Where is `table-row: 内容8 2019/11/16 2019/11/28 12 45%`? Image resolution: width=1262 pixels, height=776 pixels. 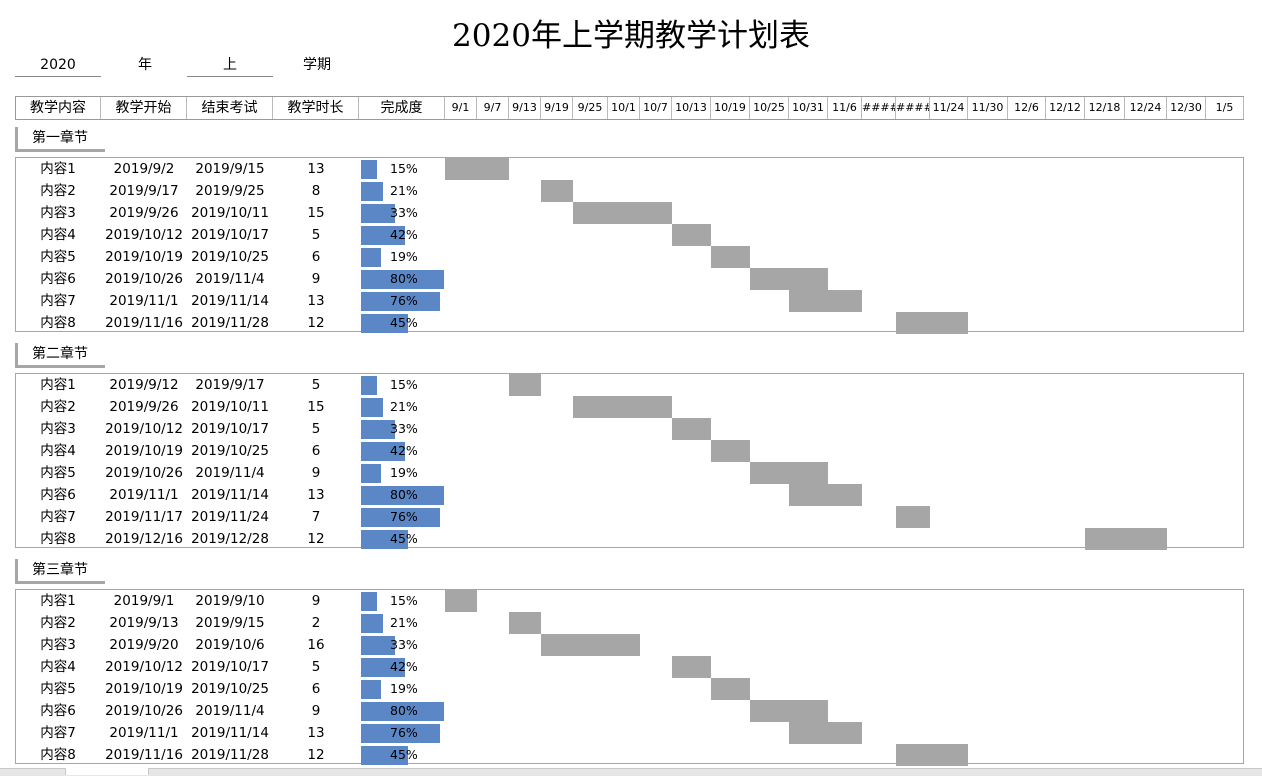 table-row: 内容8 2019/11/16 2019/11/28 12 45% is located at coordinates (631, 323).